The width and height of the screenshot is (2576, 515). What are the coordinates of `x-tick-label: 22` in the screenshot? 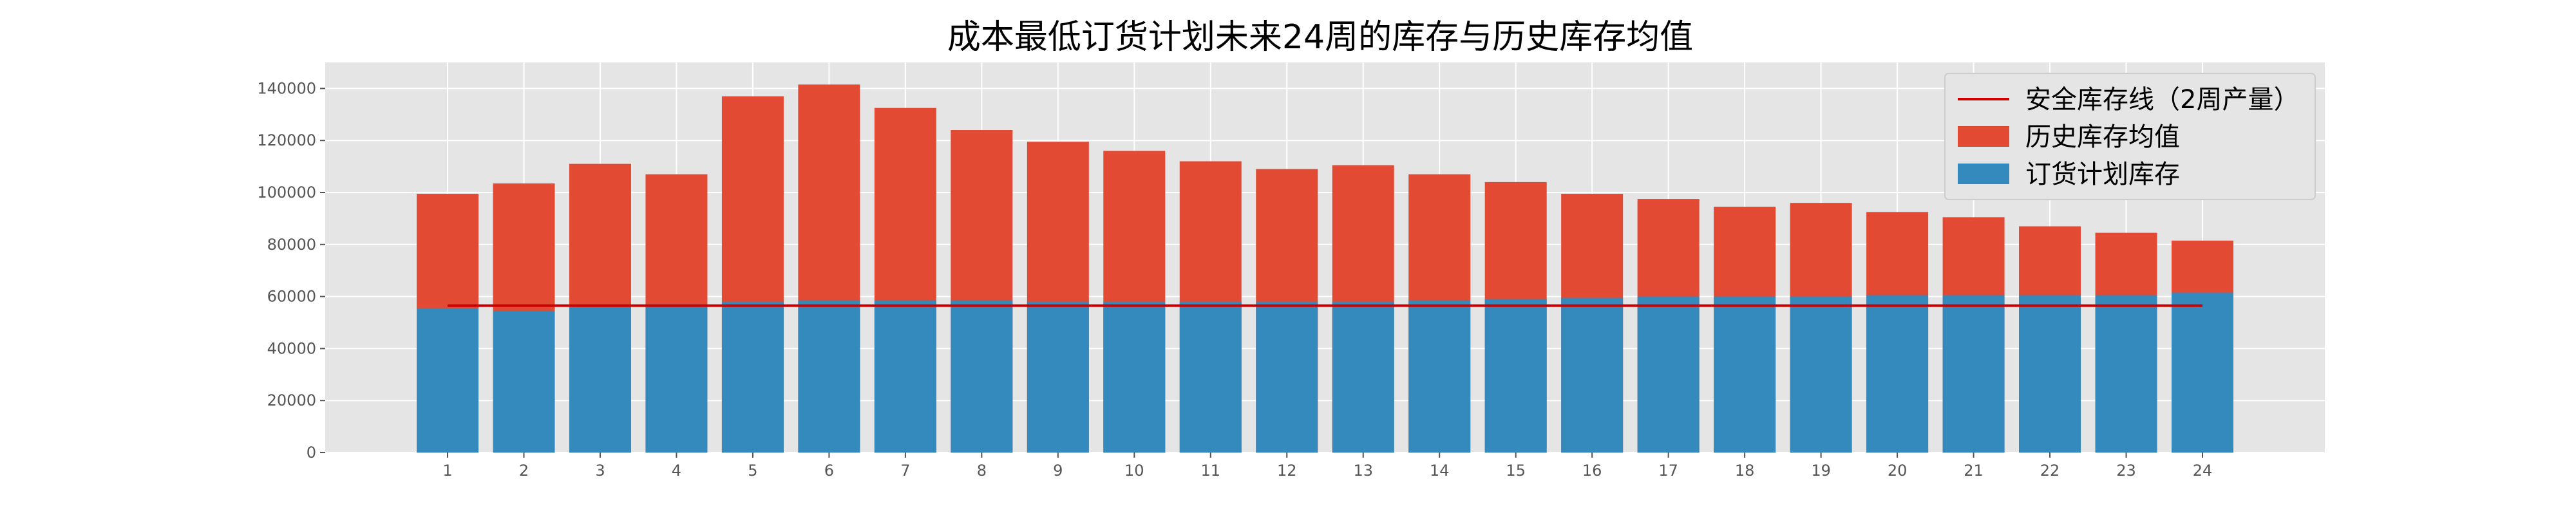 It's located at (2050, 471).